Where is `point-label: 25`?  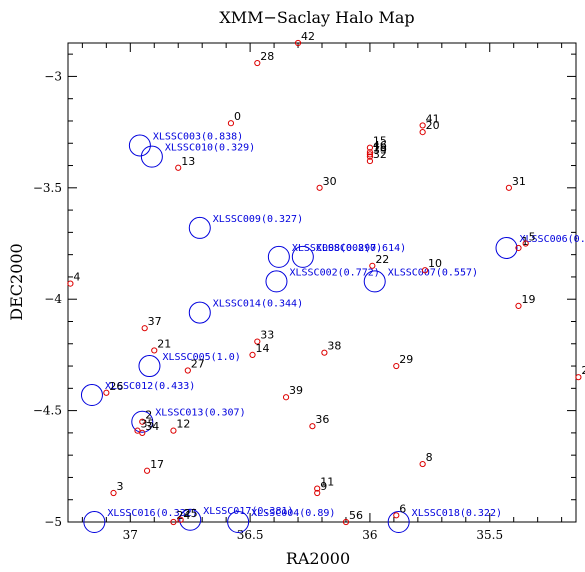
point-label: 25 is located at coordinates (191, 513).